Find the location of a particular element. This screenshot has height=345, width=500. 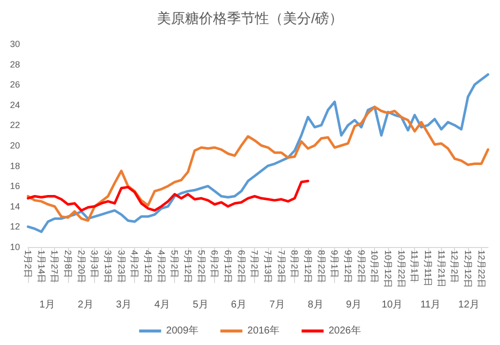

x-tick-label: 10月2日 is located at coordinates (375, 267).